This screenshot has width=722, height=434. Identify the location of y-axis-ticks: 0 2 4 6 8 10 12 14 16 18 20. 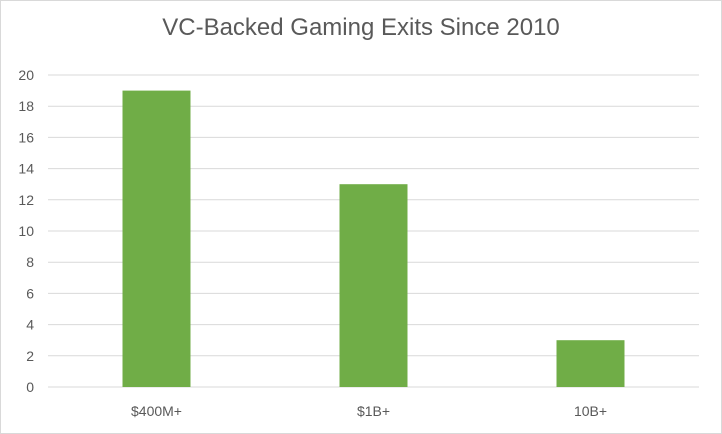
(26, 231).